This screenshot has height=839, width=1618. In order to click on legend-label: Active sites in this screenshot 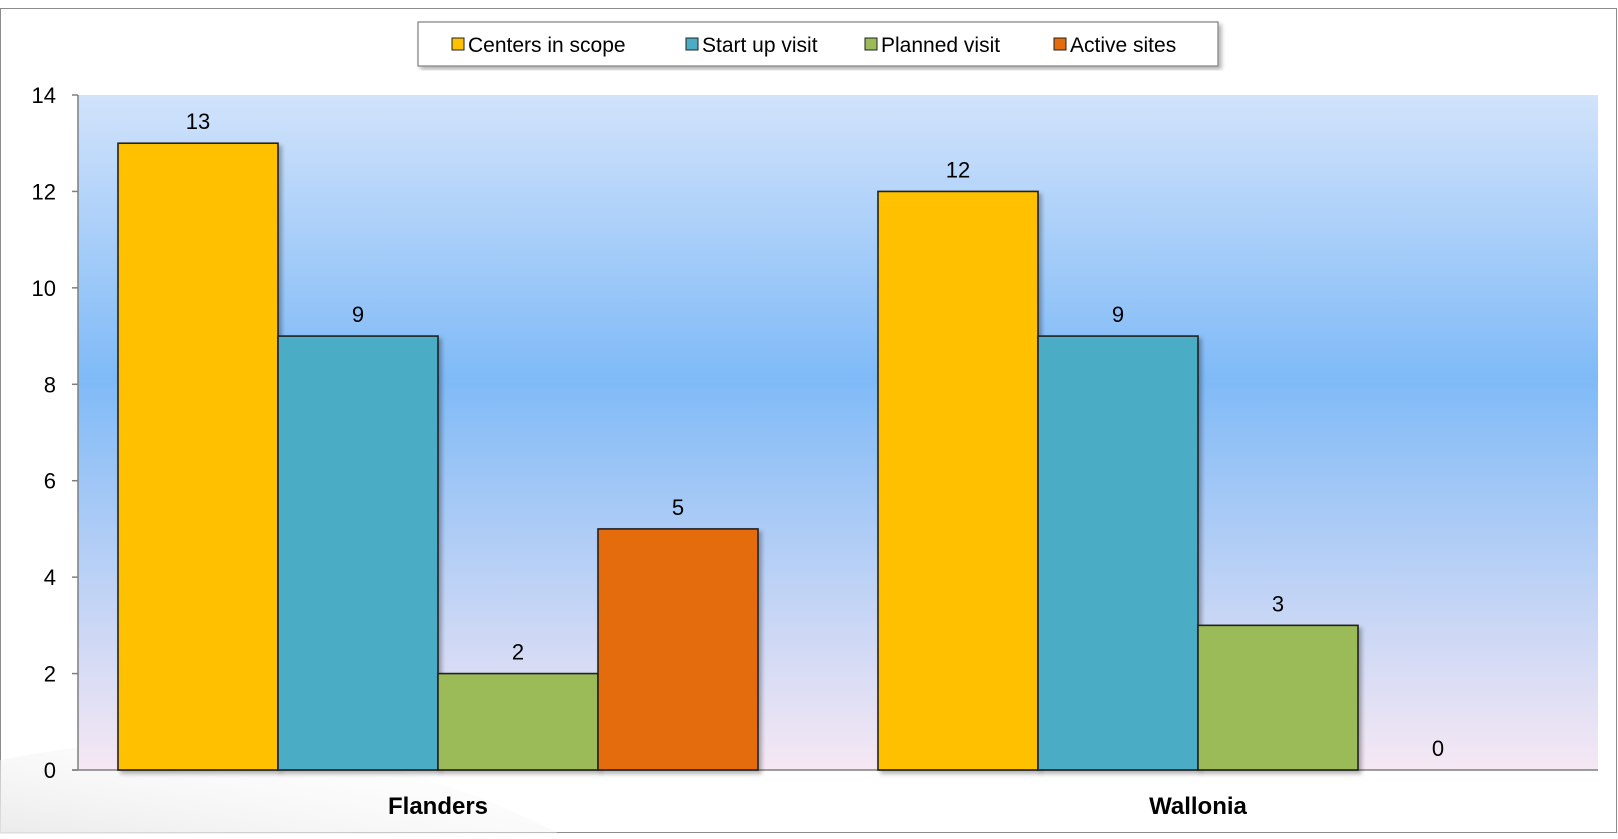, I will do `click(1123, 45)`.